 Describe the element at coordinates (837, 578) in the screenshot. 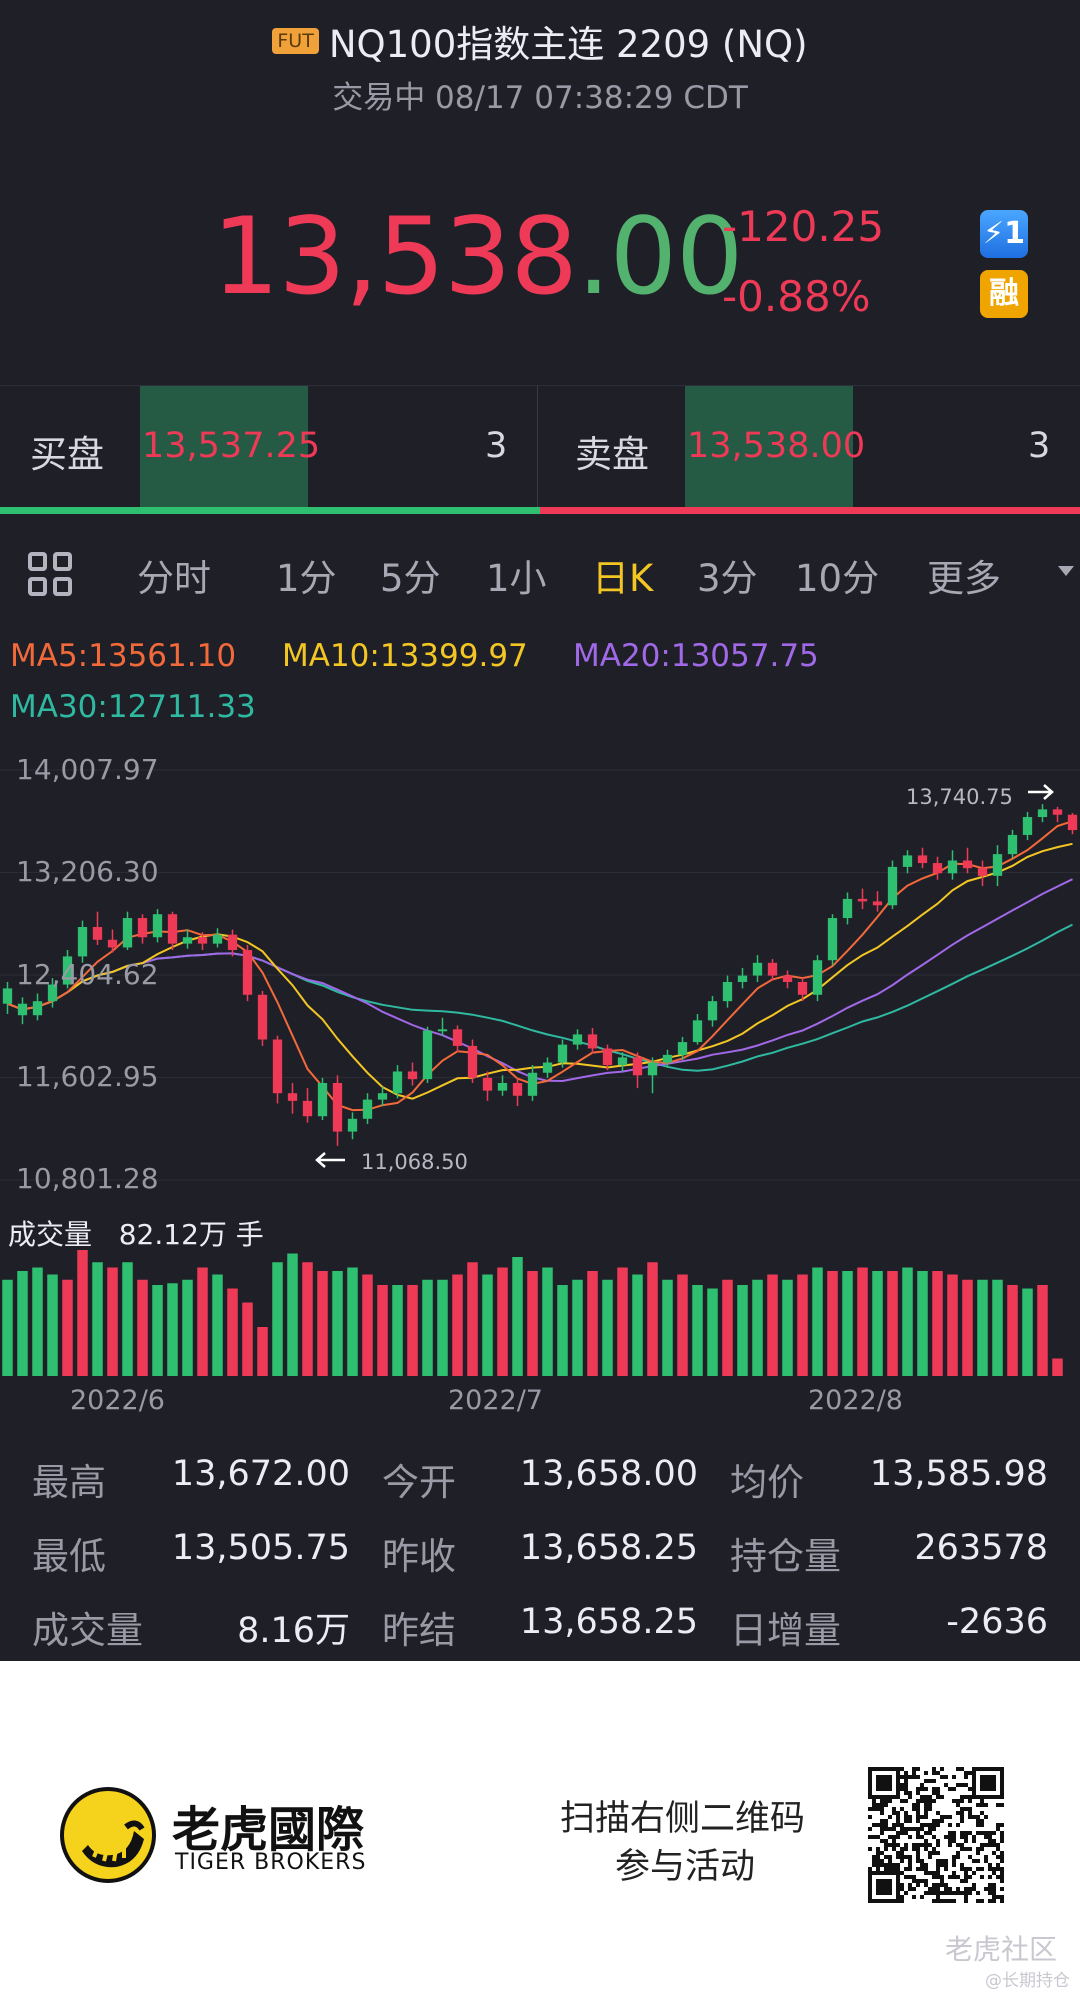

I see `tab-10min: 10分` at that location.